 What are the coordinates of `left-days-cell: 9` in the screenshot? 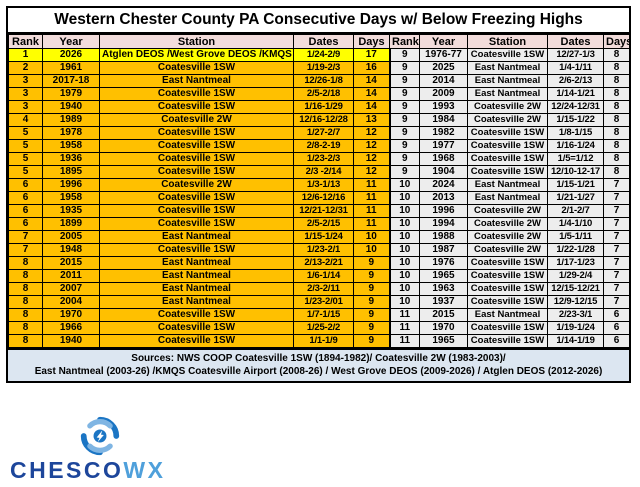 It's located at (371, 341).